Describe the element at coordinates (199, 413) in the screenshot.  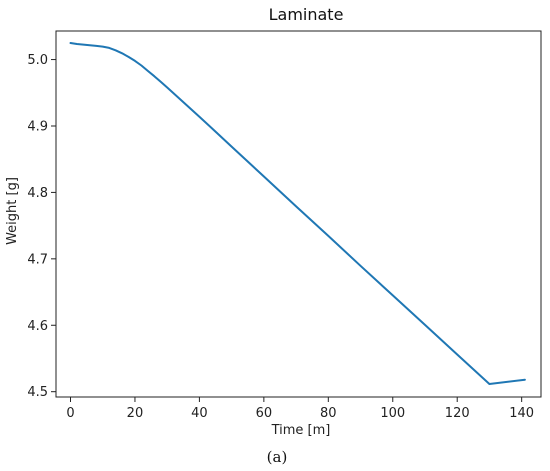
I see `x-tick-label: 40` at that location.